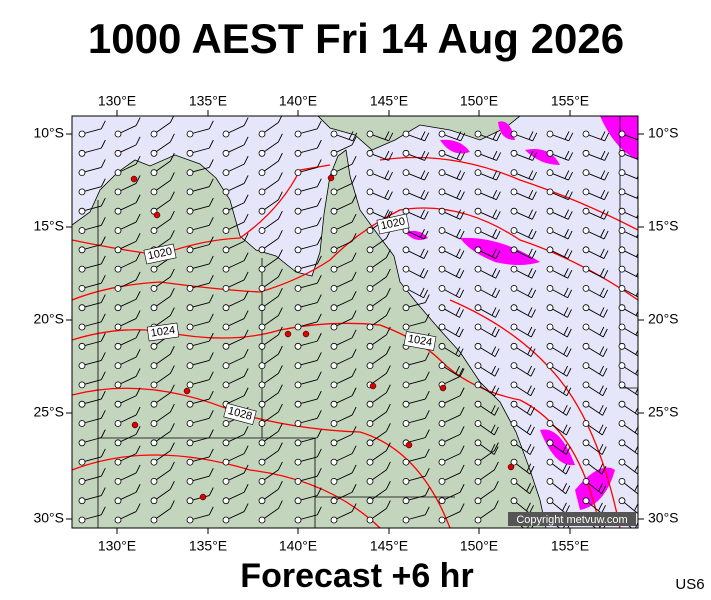 Image resolution: width=711 pixels, height=600 pixels. What do you see at coordinates (356, 38) in the screenshot?
I see `title: 1000 AEST Fri 14 Aug 2026` at bounding box center [356, 38].